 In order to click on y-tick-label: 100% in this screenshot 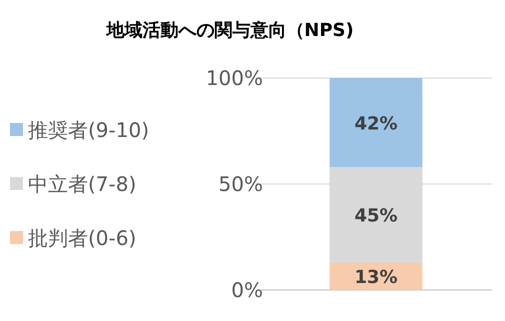, I will do `click(234, 78)`.